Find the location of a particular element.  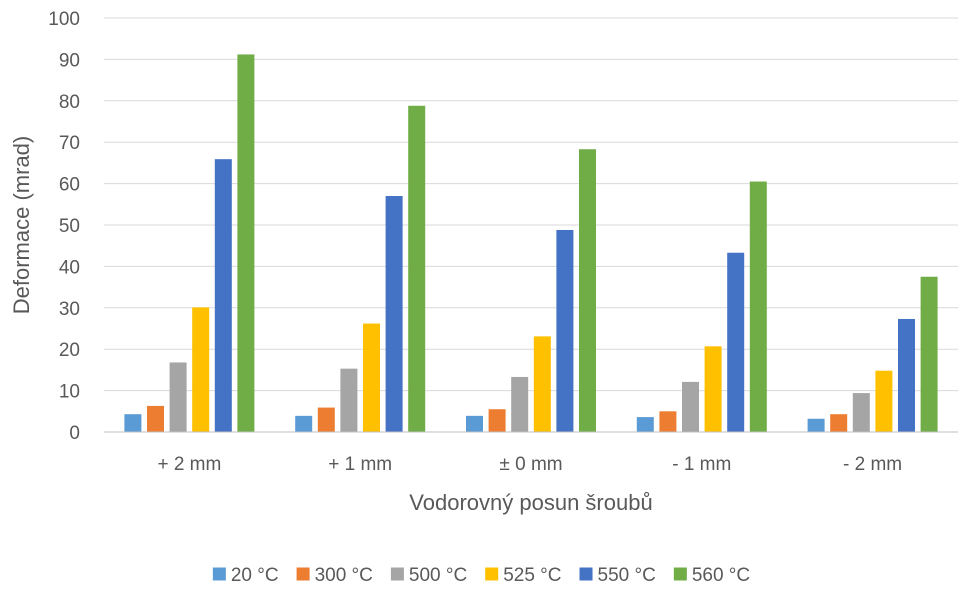

legend-label: 500 °C is located at coordinates (438, 575).